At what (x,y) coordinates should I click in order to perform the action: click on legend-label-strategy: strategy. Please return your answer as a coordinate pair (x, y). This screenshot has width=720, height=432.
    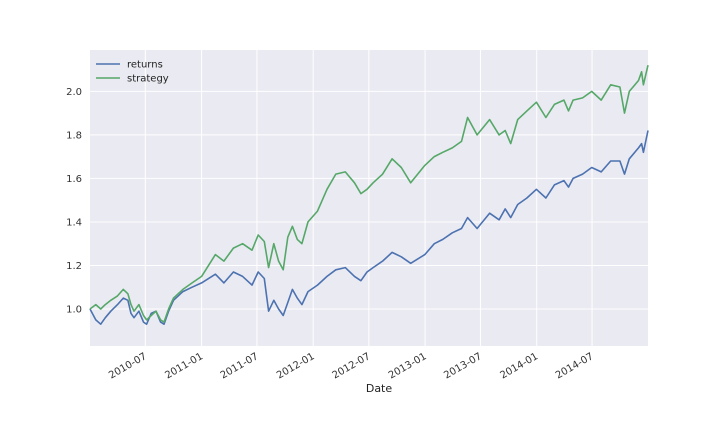
    Looking at the image, I should click on (148, 79).